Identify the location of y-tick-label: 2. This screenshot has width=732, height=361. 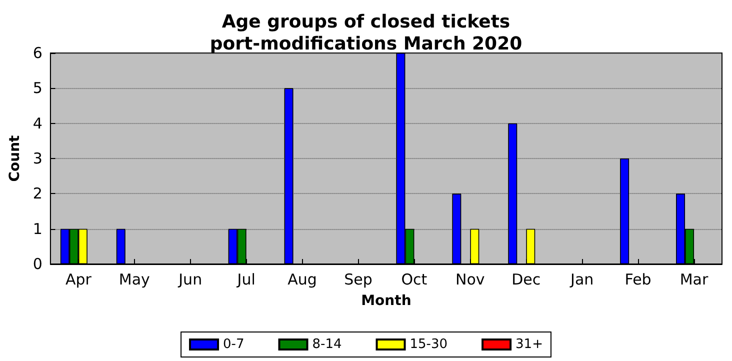
(37, 193).